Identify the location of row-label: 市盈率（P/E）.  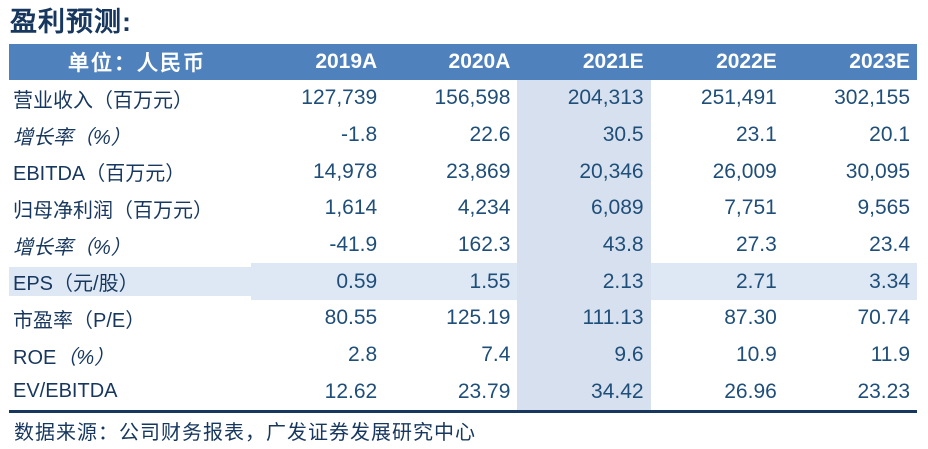
(79, 320).